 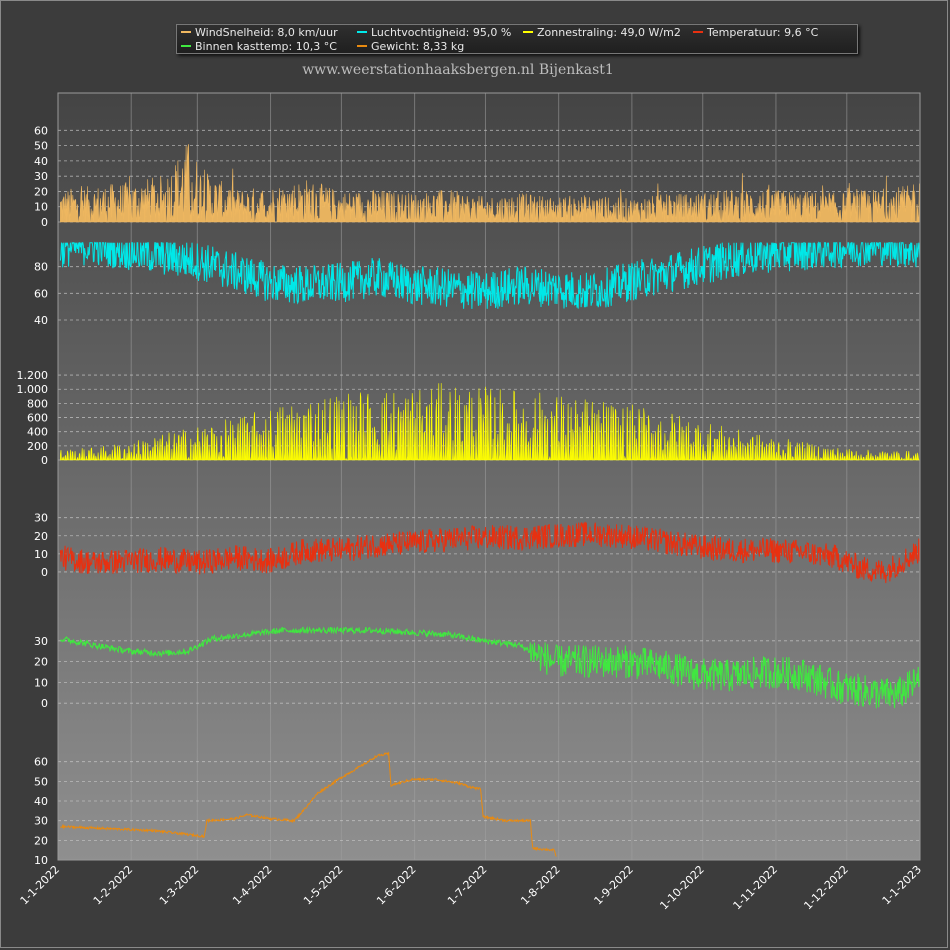 I want to click on y-tick-label: 200, so click(x=37, y=446).